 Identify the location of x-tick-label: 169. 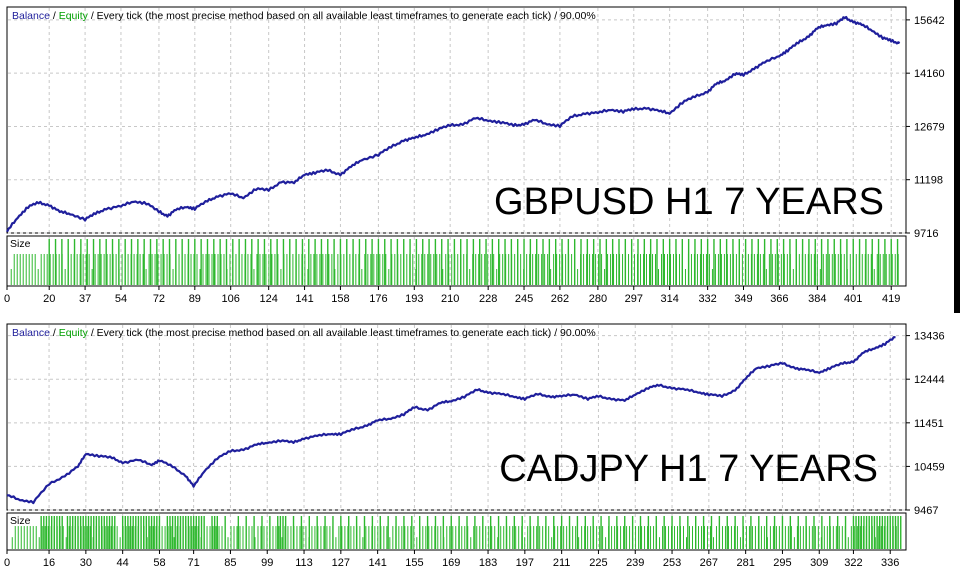
(451, 563).